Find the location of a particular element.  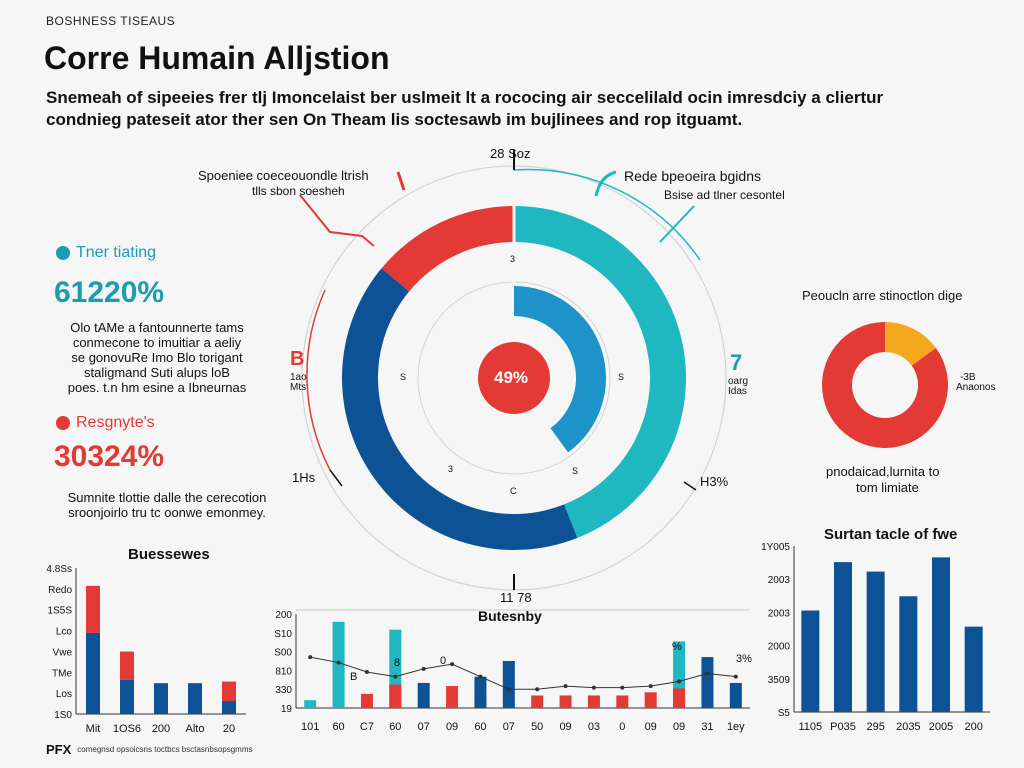

small-donut-chart is located at coordinates (885, 385).